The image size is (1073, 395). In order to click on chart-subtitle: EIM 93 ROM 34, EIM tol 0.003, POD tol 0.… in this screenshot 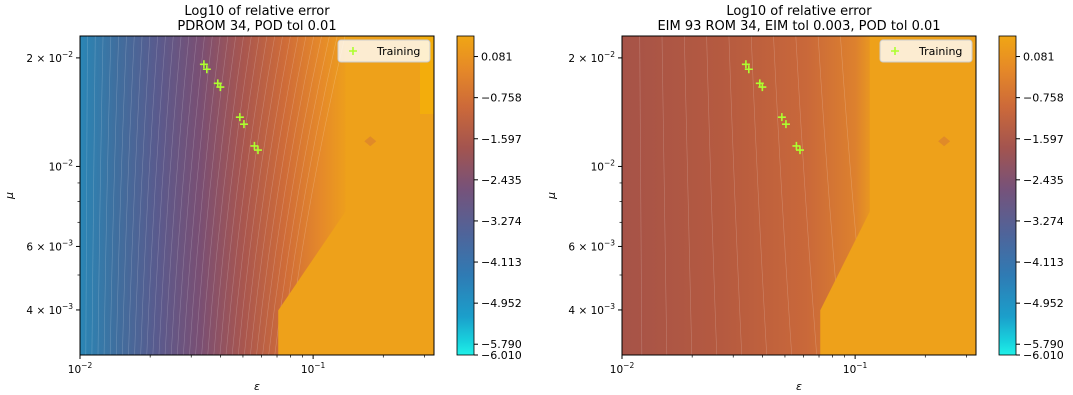, I will do `click(798, 26)`.